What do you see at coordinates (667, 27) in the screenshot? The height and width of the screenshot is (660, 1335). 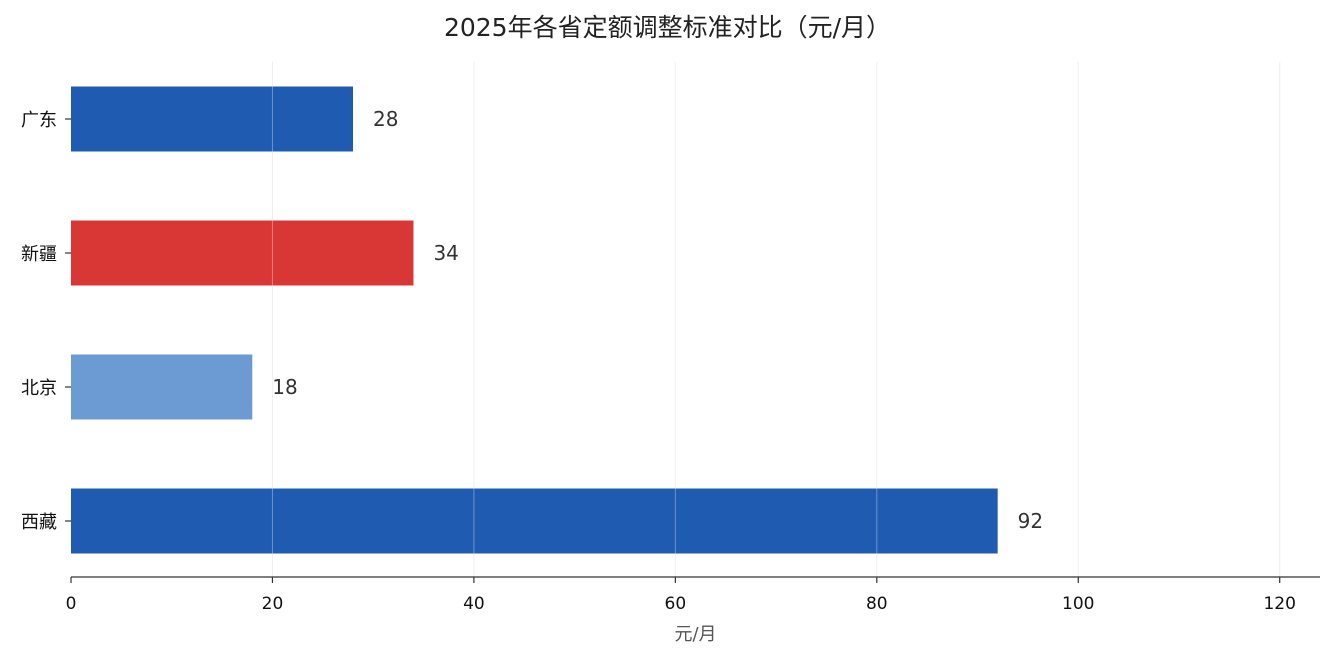 I see `chart-title: 2025年各省定额调整标准对比（元/月）` at bounding box center [667, 27].